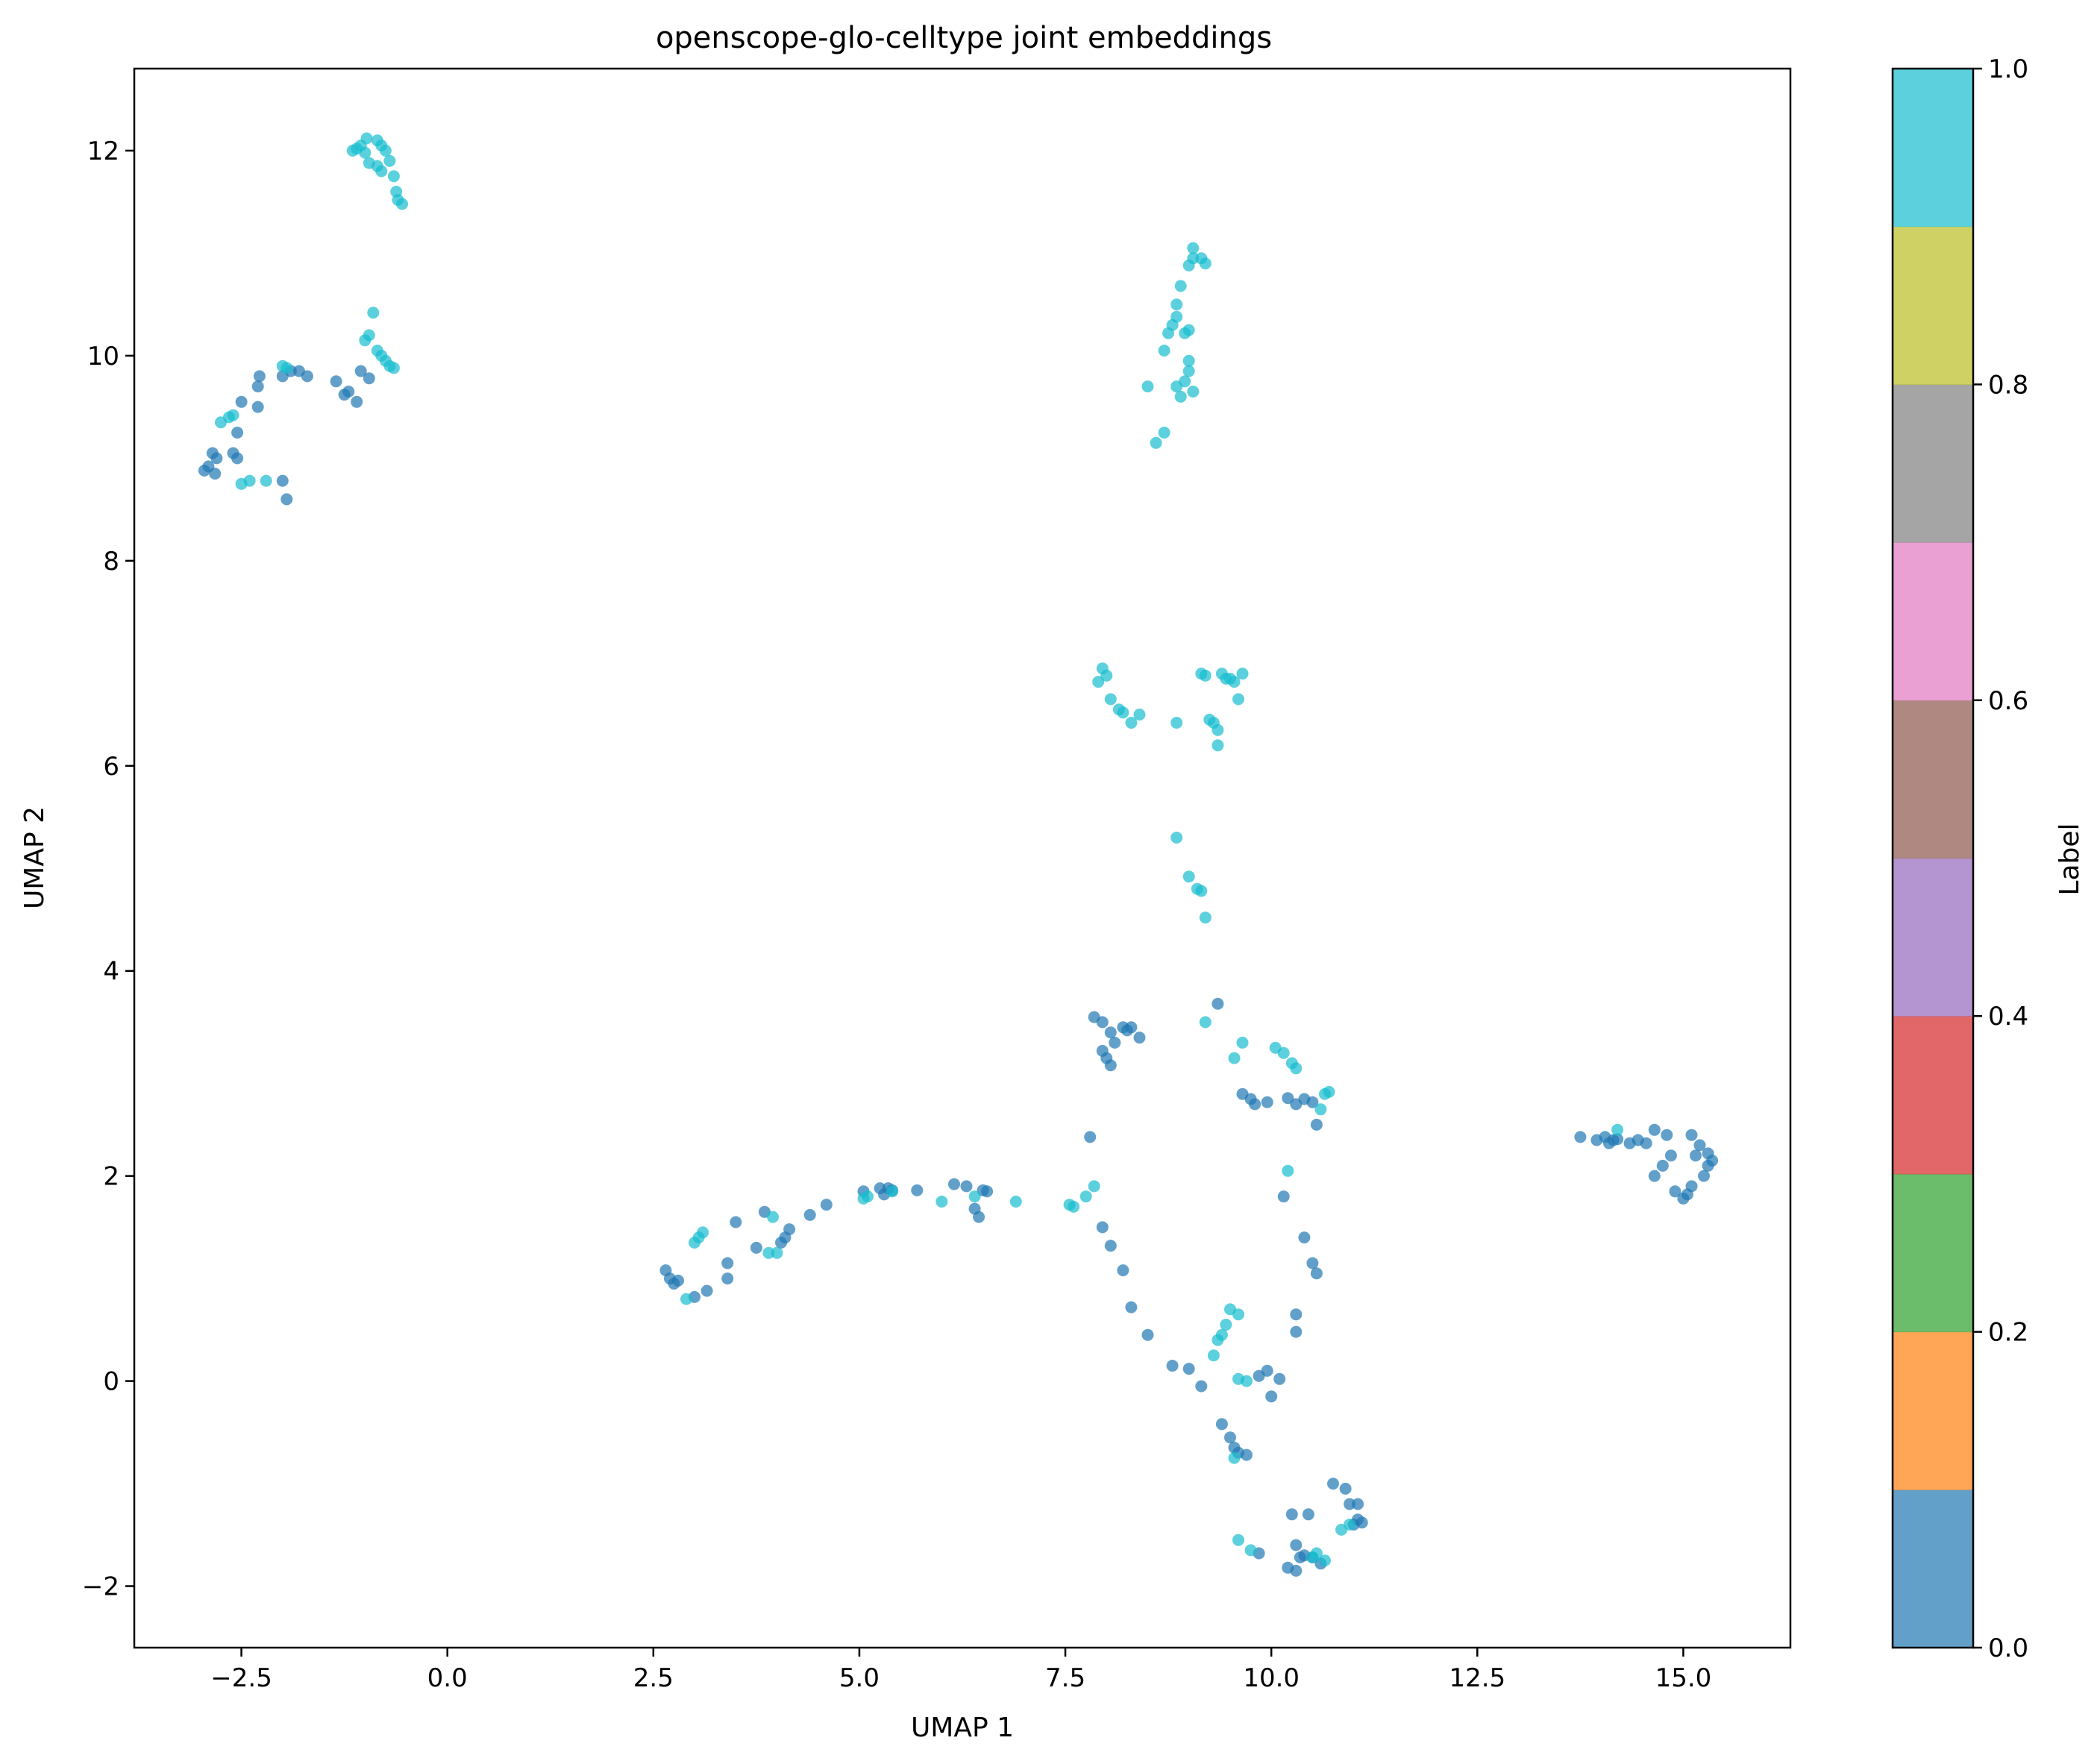 This screenshot has width=2100, height=1764. I want to click on colorbar-frame, so click(1933, 858).